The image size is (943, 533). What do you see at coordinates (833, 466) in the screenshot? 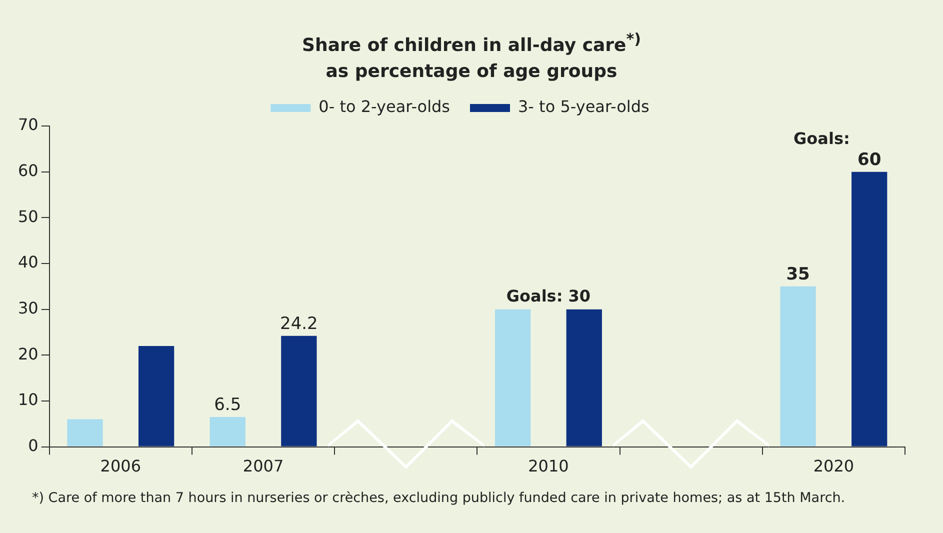
I see `x-tick-label: 2020` at bounding box center [833, 466].